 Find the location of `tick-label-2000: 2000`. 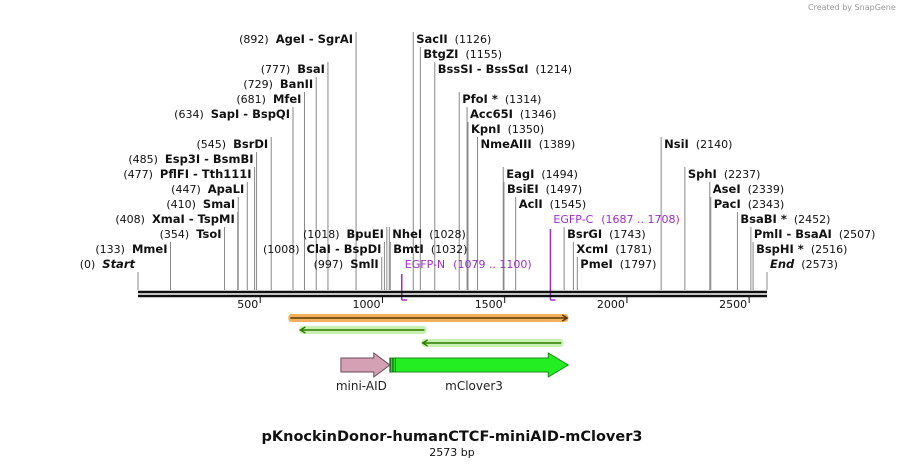

tick-label-2000: 2000 is located at coordinates (611, 304).